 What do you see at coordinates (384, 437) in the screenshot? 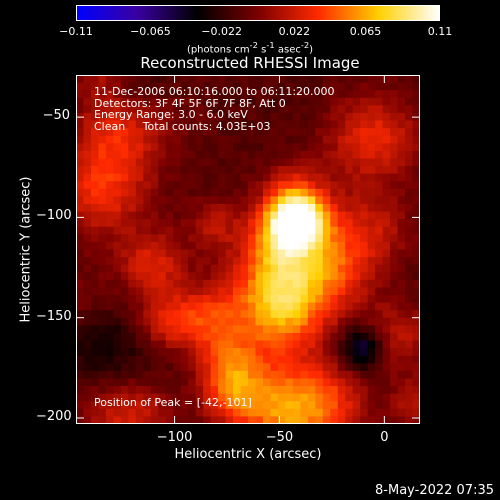
I see `x-tick-label: 0` at bounding box center [384, 437].